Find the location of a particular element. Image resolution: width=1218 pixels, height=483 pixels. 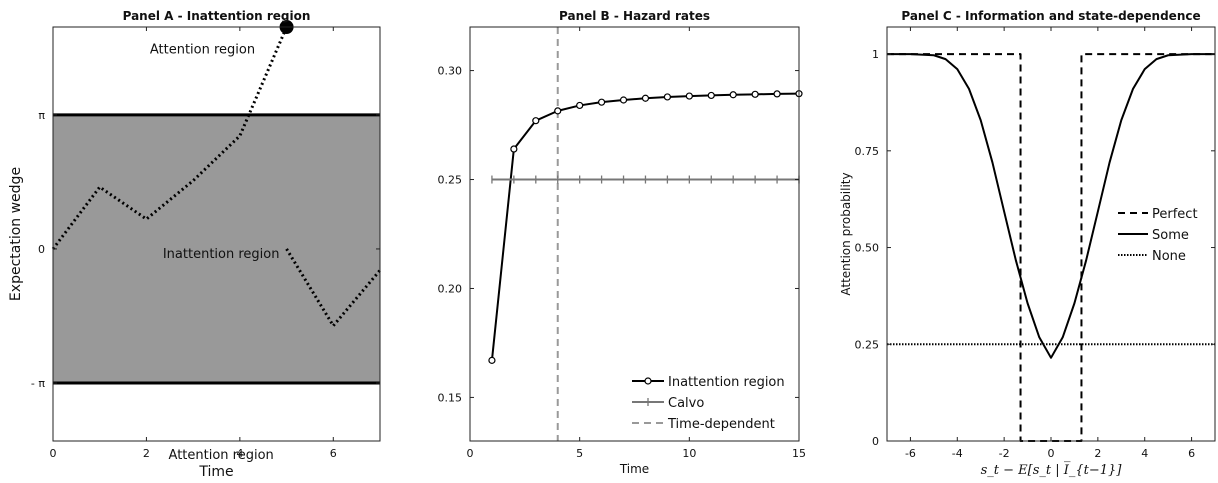

x-tick-label: 5 is located at coordinates (579, 453).